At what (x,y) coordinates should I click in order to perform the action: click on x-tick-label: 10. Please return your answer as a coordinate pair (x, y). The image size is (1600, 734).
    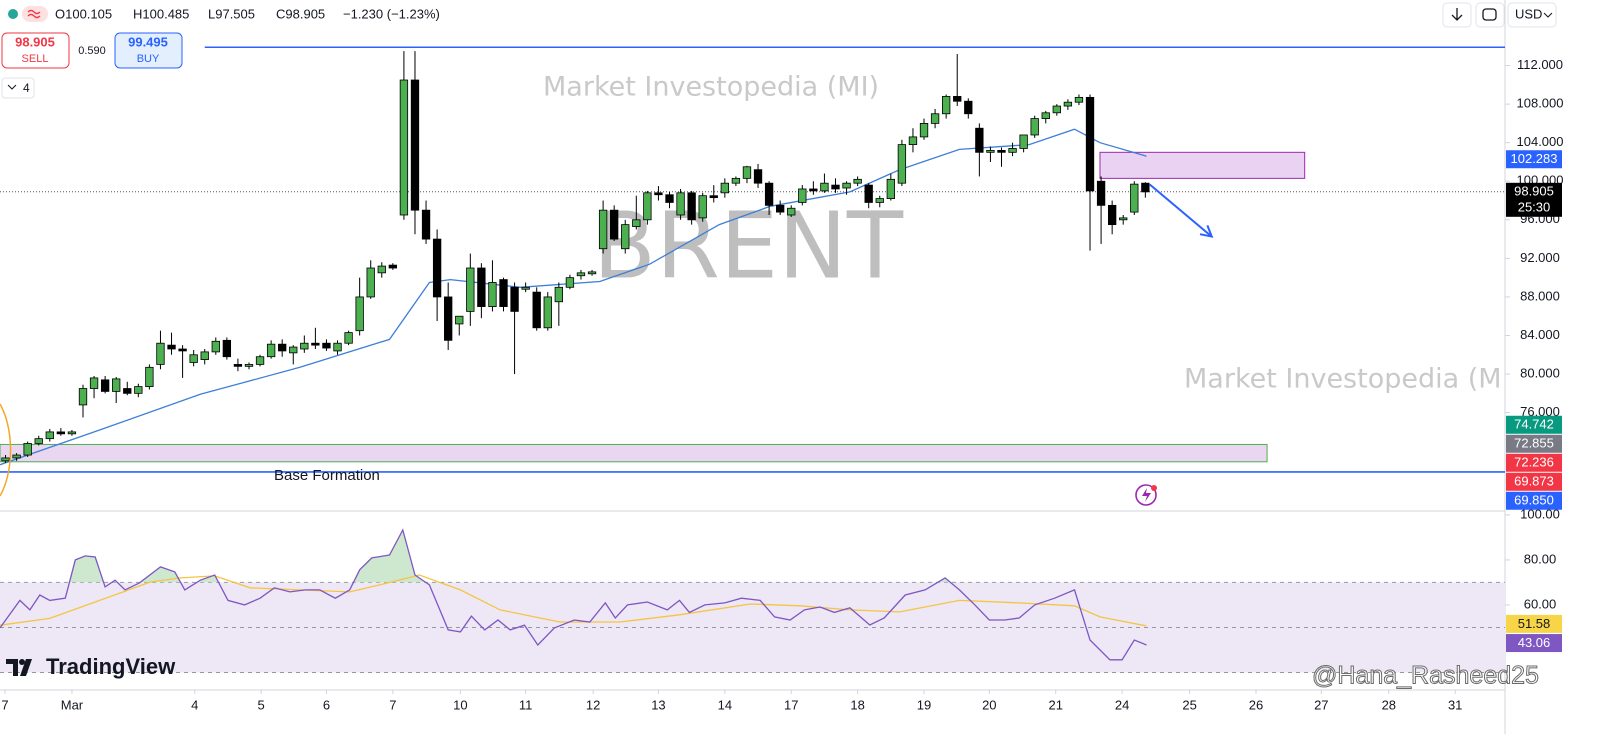
    Looking at the image, I should click on (460, 704).